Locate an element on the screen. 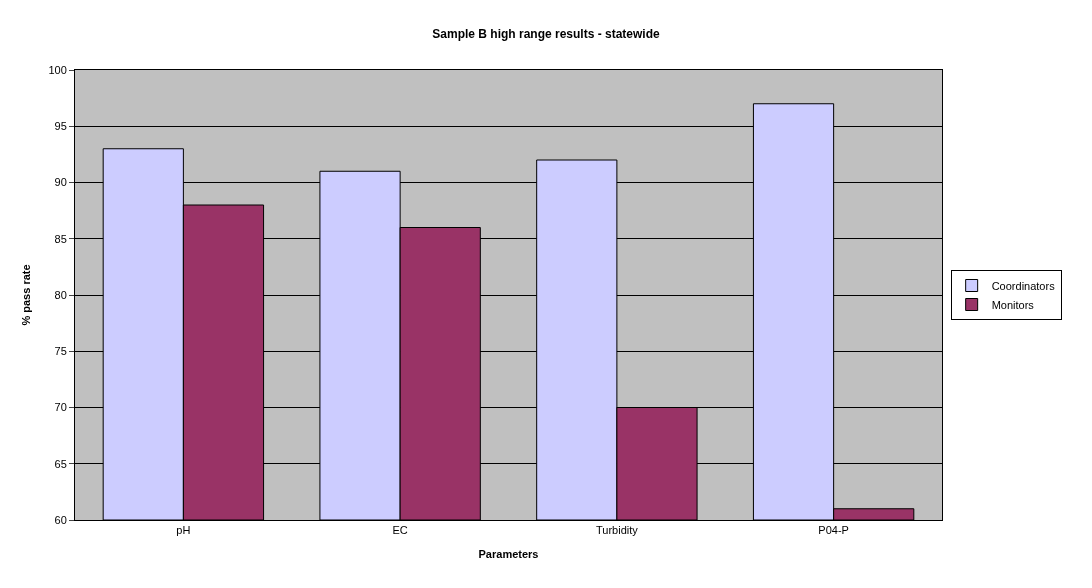  chart-title: Sample B high range results - statewide is located at coordinates (546, 33).